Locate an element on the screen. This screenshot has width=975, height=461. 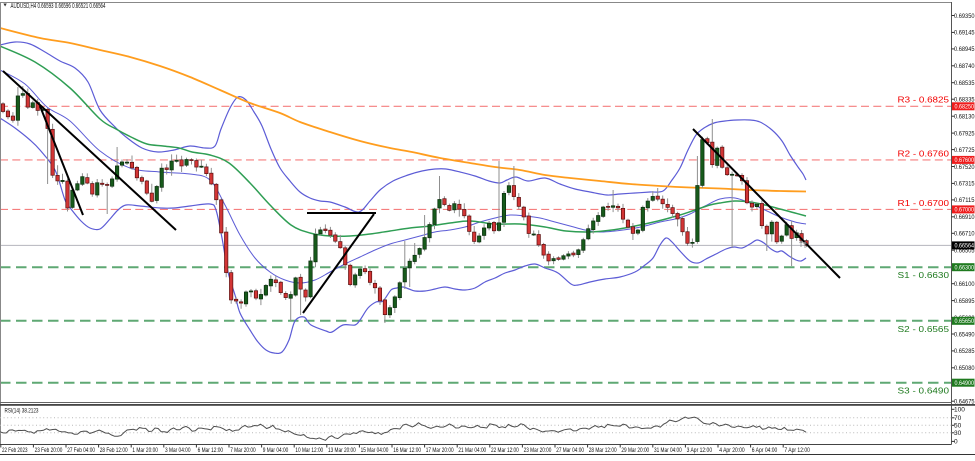
svg-text: 0.68535 is located at coordinates (964, 83).